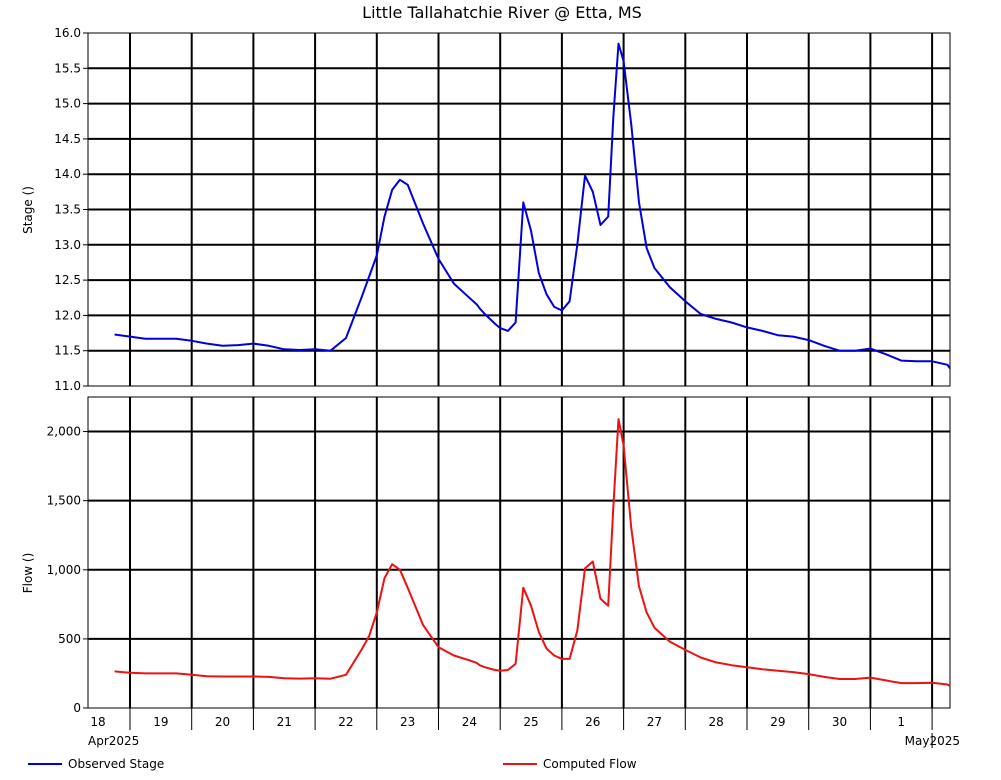 The height and width of the screenshot is (780, 1001). What do you see at coordinates (67, 174) in the screenshot?
I see `y-tick-label: 14.0` at bounding box center [67, 174].